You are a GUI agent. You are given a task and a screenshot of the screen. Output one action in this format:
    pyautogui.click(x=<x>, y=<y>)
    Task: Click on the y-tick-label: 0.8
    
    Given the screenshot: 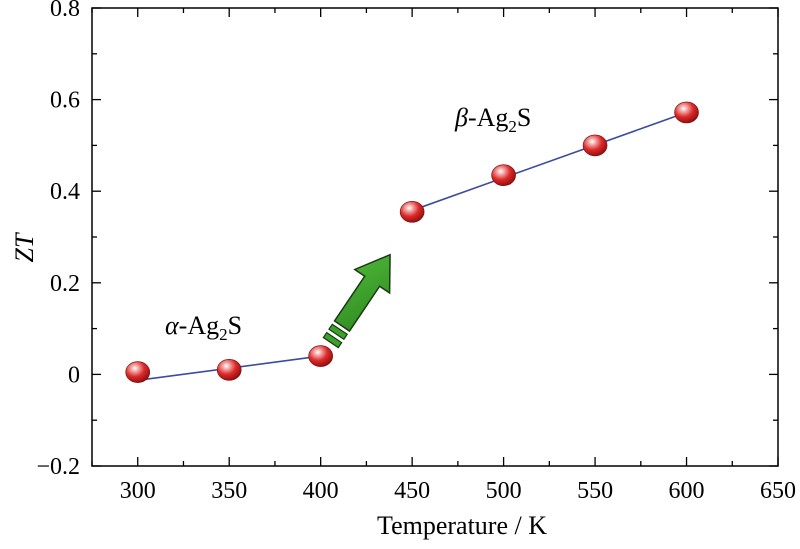 What is the action you would take?
    pyautogui.click(x=65, y=11)
    